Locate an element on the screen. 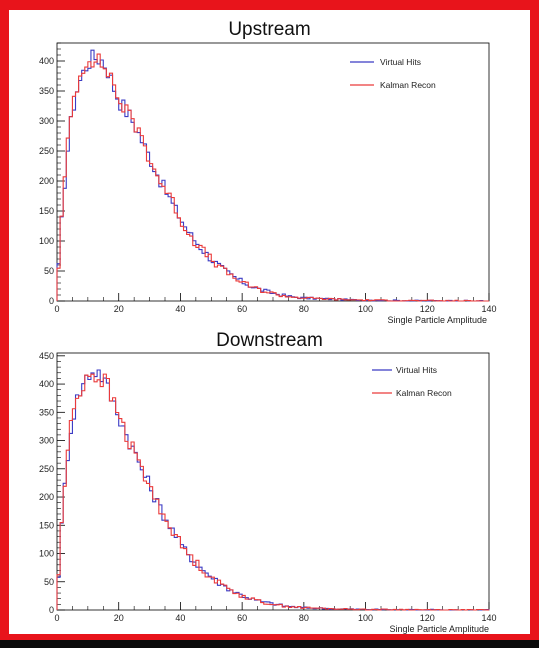  down-y-tick-label-350: 350 is located at coordinates (46, 412).